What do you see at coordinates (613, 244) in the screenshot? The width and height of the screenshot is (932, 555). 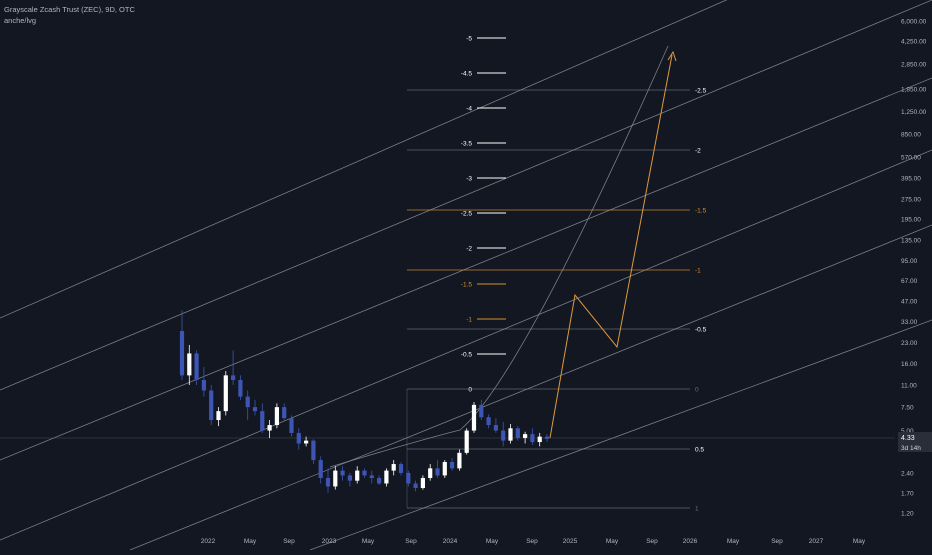 I see `projection-path` at bounding box center [613, 244].